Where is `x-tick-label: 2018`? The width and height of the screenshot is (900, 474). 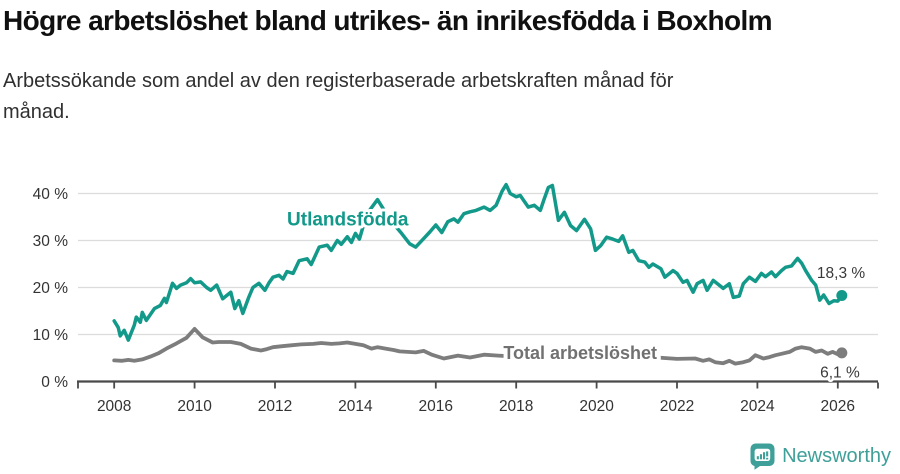 x-tick-label: 2018 is located at coordinates (516, 406).